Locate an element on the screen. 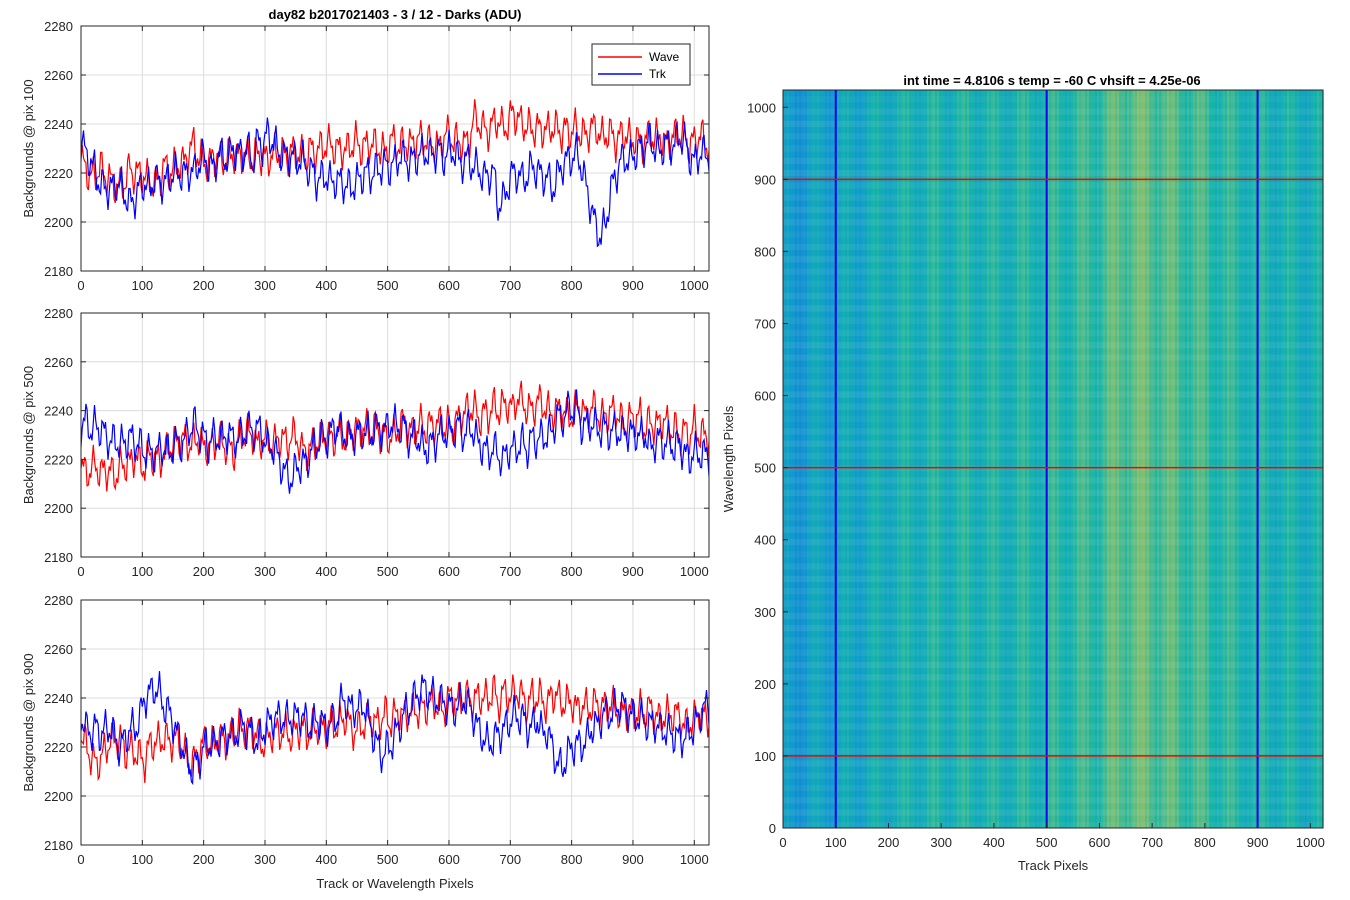  x-tick-label: 300 is located at coordinates (265, 859).